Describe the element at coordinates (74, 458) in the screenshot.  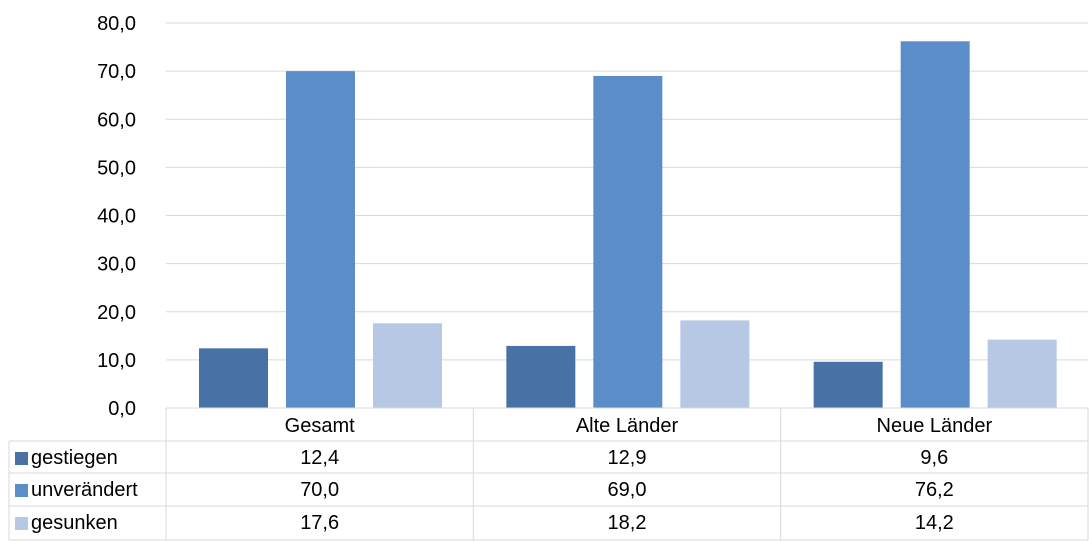
I see `legend-label: gestiegen` at that location.